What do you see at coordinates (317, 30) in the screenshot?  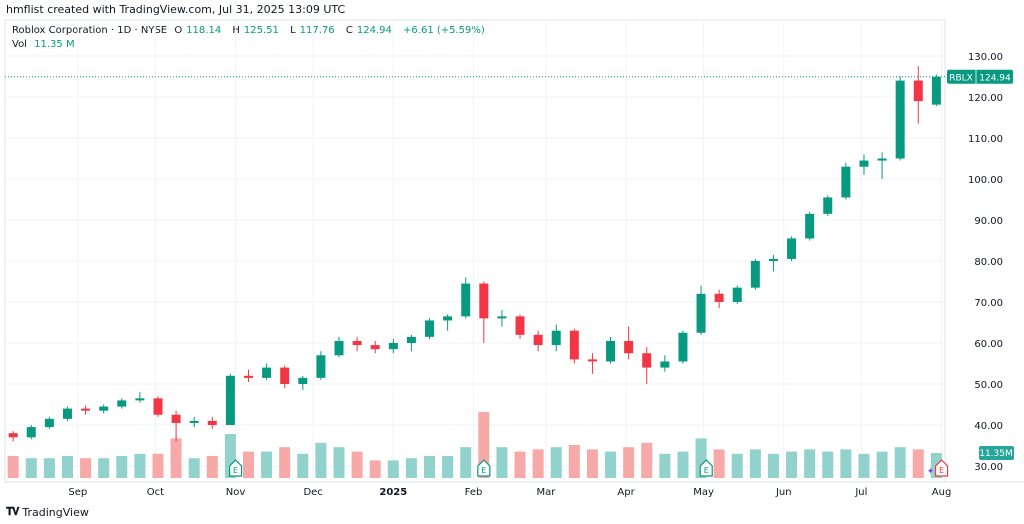 I see `low-value: 117.76` at bounding box center [317, 30].